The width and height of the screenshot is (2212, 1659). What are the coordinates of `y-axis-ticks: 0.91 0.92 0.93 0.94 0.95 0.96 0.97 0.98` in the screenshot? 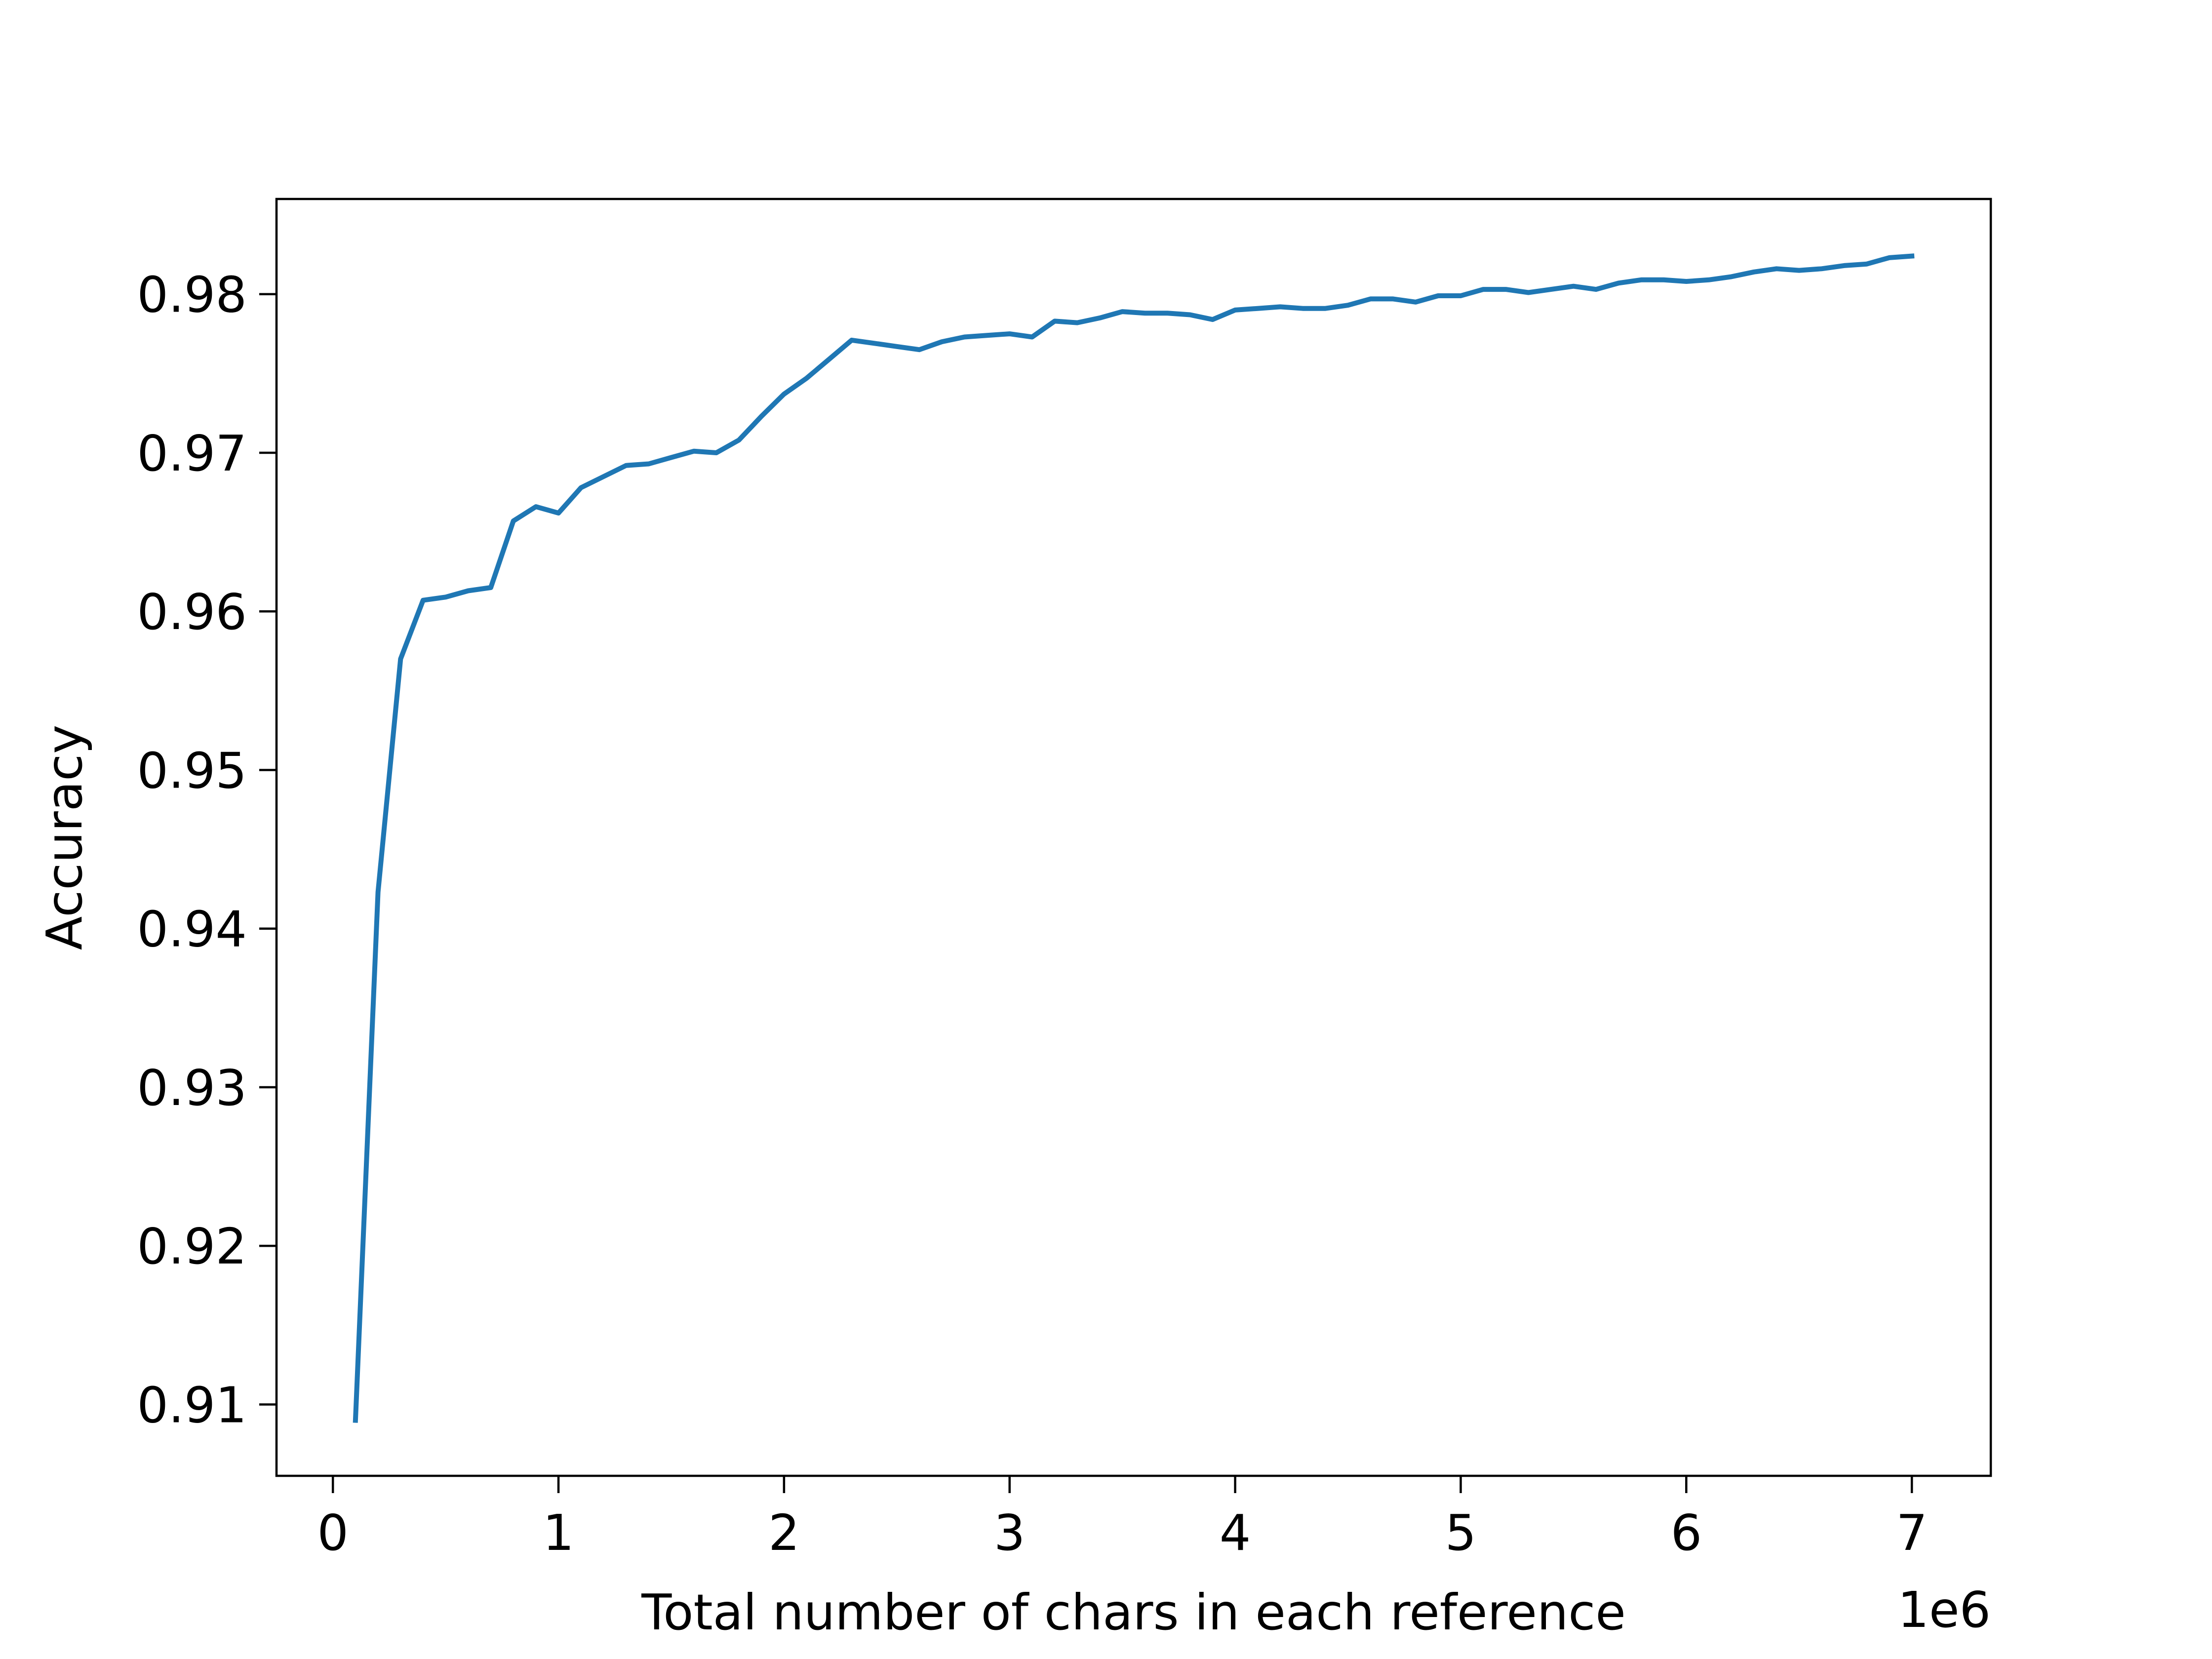 It's located at (207, 850).